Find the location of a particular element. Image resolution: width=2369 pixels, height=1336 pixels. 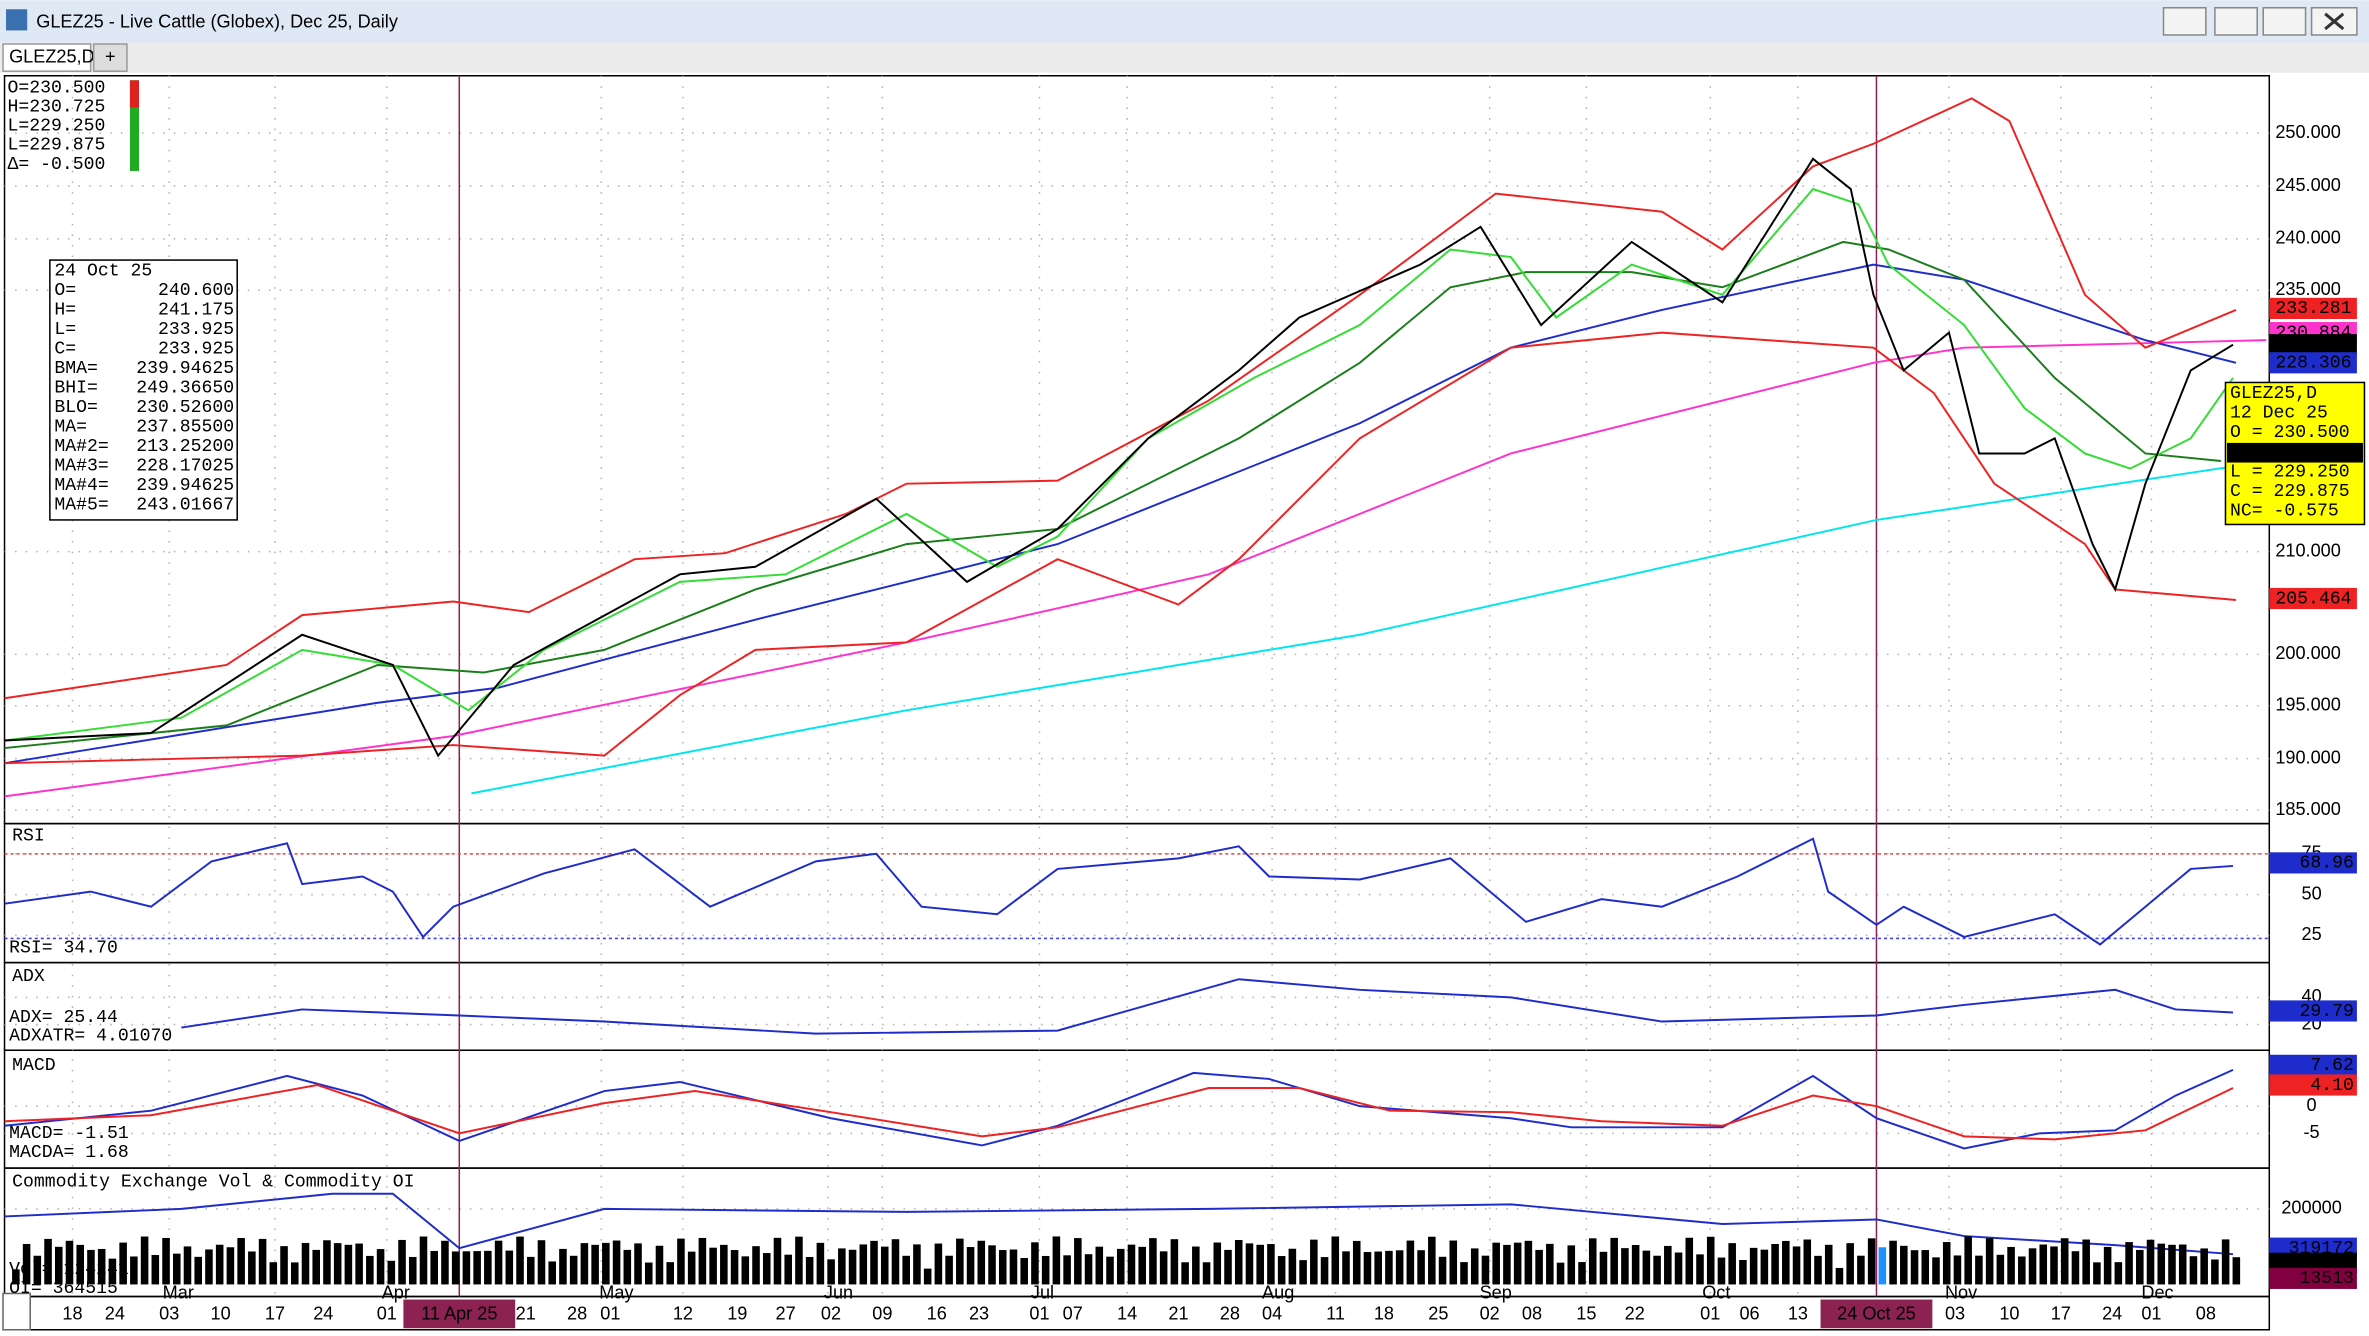

date-label: 12 is located at coordinates (683, 1313).